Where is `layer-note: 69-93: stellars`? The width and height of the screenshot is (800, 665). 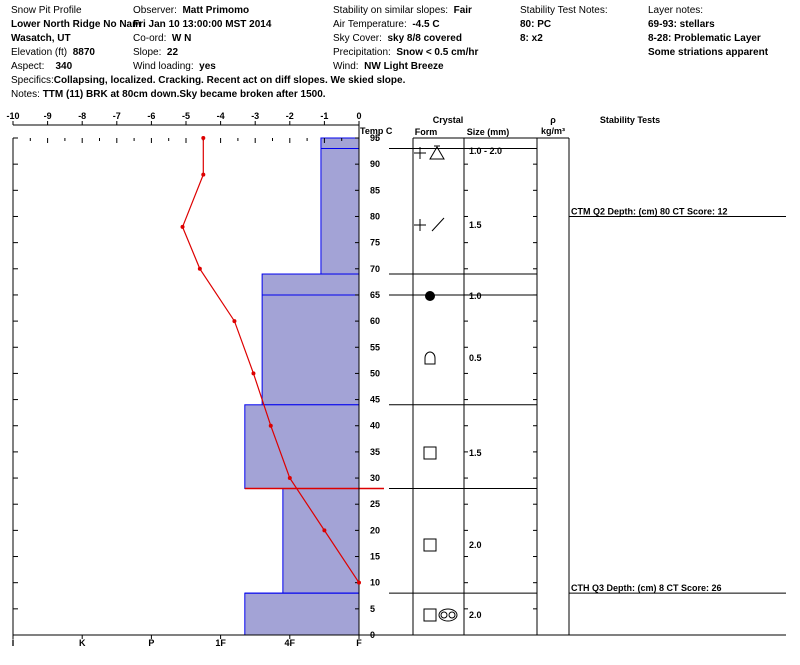 layer-note: 69-93: stellars is located at coordinates (681, 24).